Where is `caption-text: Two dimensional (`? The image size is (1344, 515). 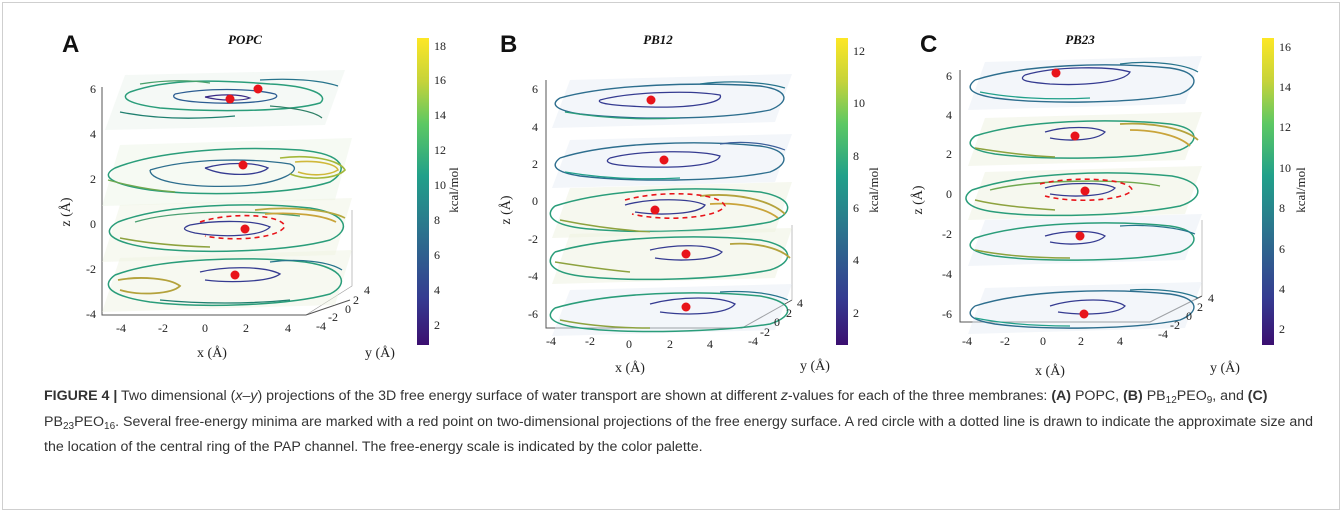
caption-text: Two dimensional ( is located at coordinates (176, 396).